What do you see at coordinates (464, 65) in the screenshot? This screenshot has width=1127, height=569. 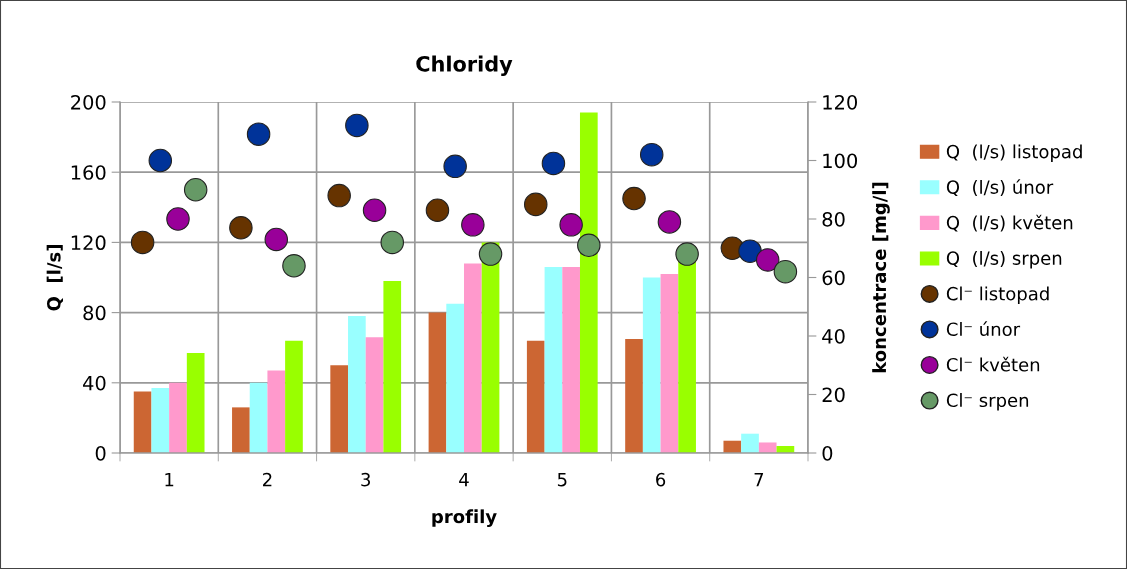 I see `chart-title: Chloridy` at bounding box center [464, 65].